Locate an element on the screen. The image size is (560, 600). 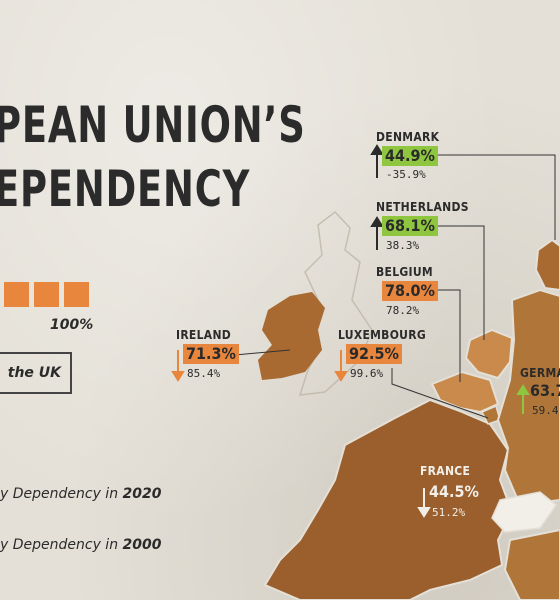
denmark-leader-line is located at coordinates (497, 197).